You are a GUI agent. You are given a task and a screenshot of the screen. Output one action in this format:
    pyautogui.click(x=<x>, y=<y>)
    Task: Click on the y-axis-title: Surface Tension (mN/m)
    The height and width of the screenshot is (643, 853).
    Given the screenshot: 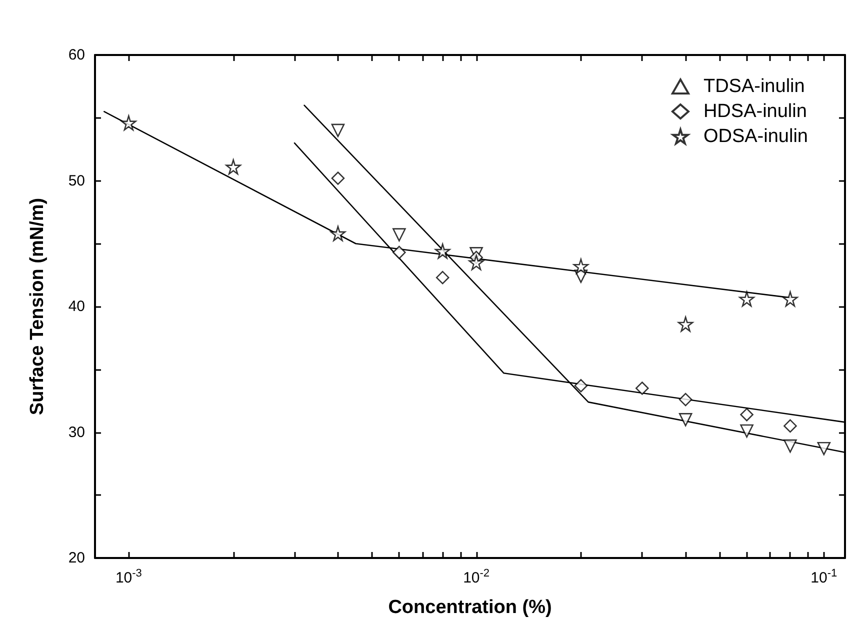 What is the action you would take?
    pyautogui.click(x=37, y=307)
    